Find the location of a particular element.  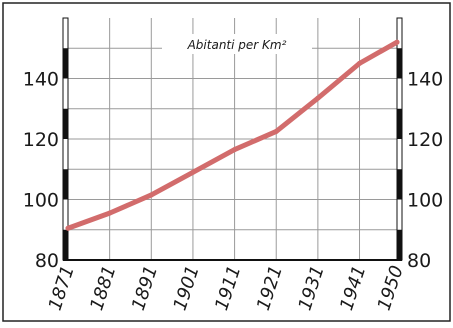

data-point-1901 is located at coordinates (193, 172).